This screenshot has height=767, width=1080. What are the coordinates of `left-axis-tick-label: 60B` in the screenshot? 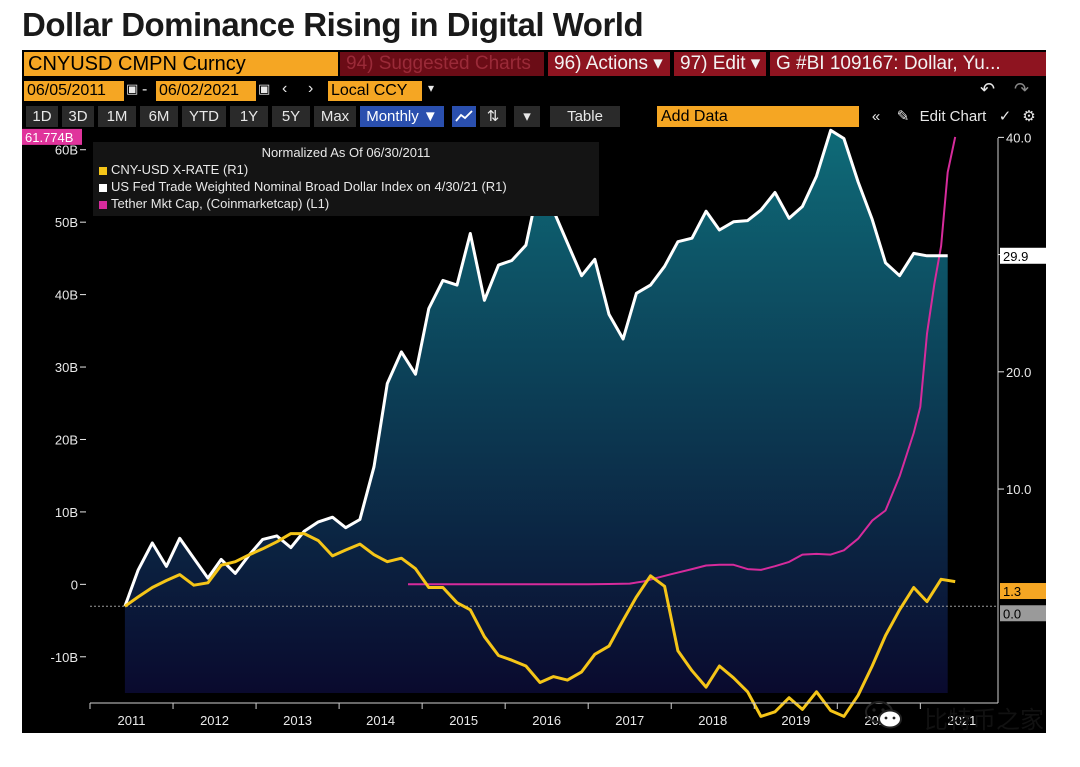 It's located at (66, 150).